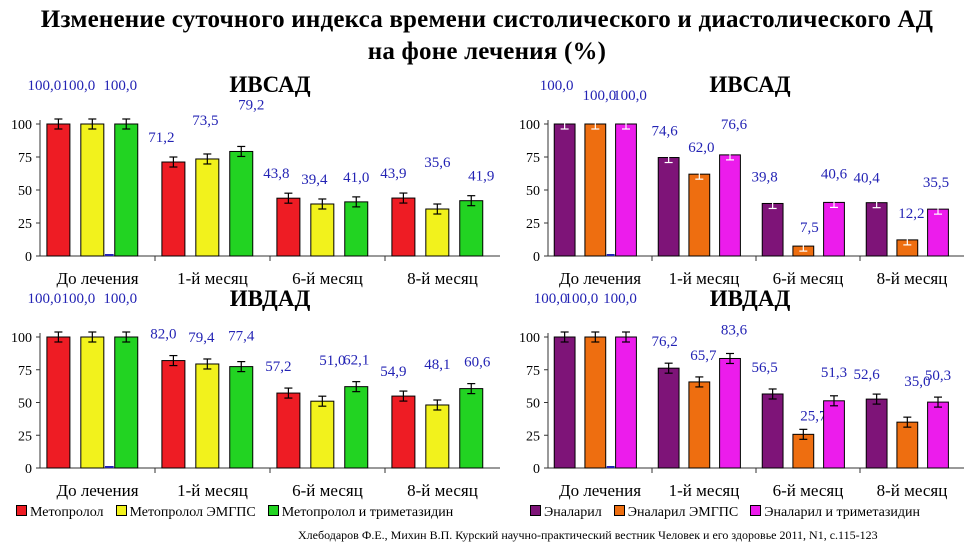  I want to click on data-label: 60,6, so click(477, 363).